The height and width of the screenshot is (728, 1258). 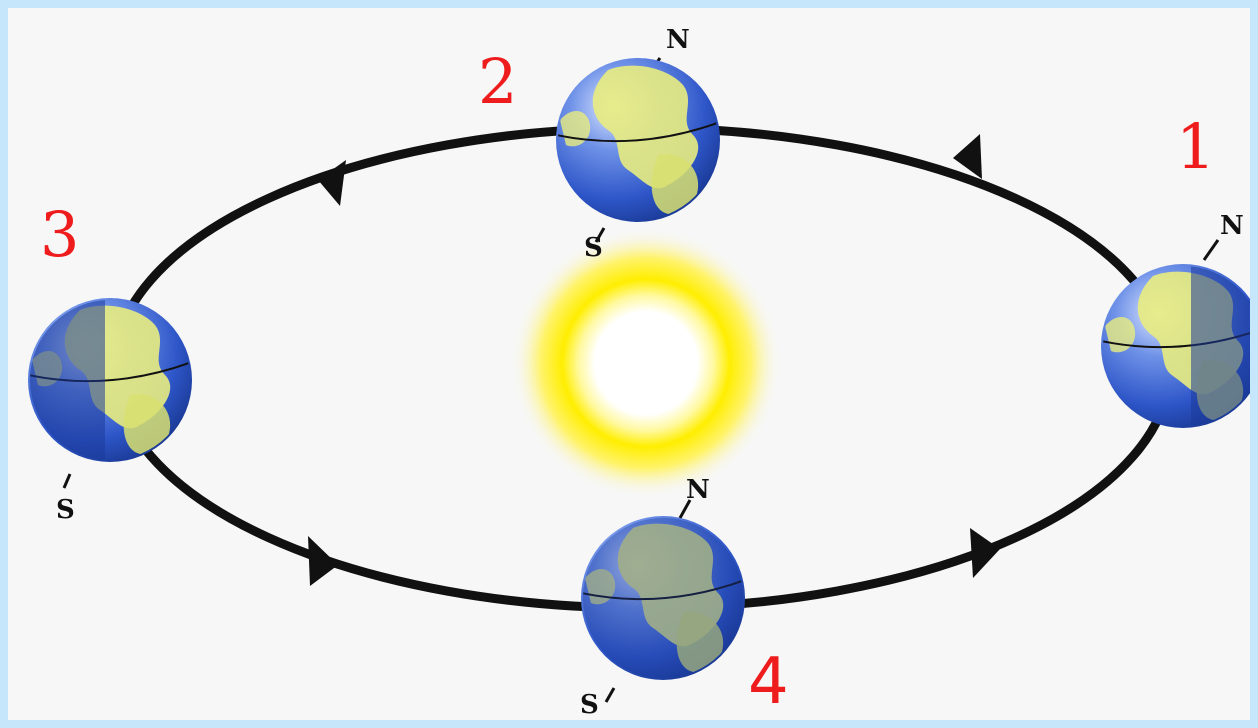 I want to click on sun-icon, so click(x=646, y=363).